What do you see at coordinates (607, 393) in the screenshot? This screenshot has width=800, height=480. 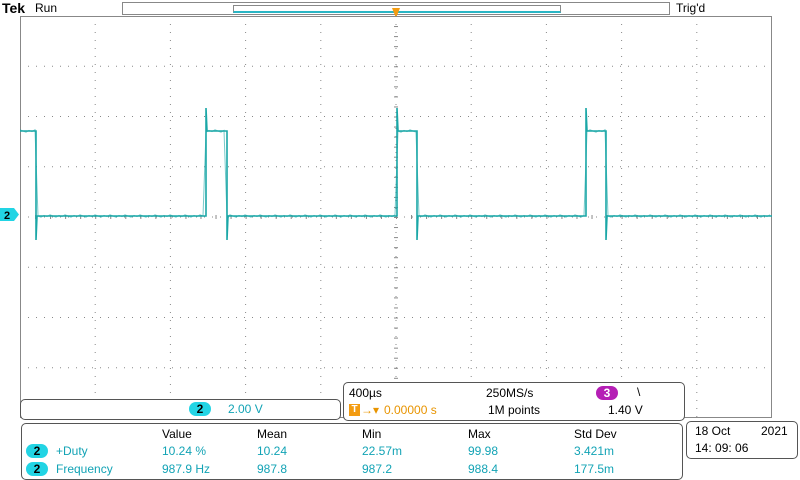 I see `trigger-source-badge: 3` at bounding box center [607, 393].